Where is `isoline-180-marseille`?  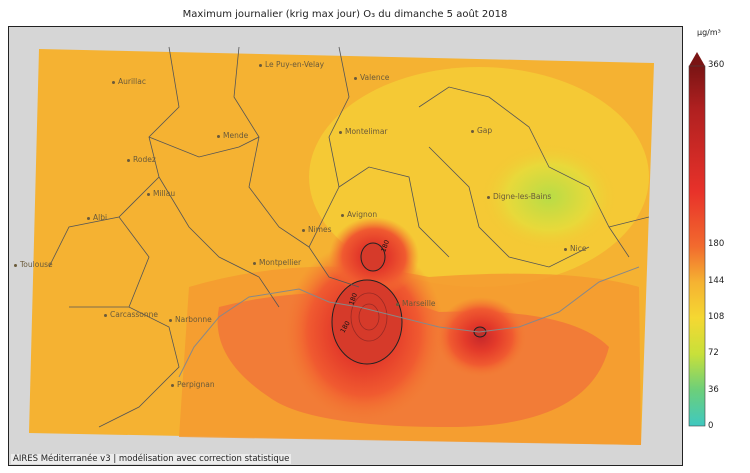
isoline-180-marseille is located at coordinates (367, 322).